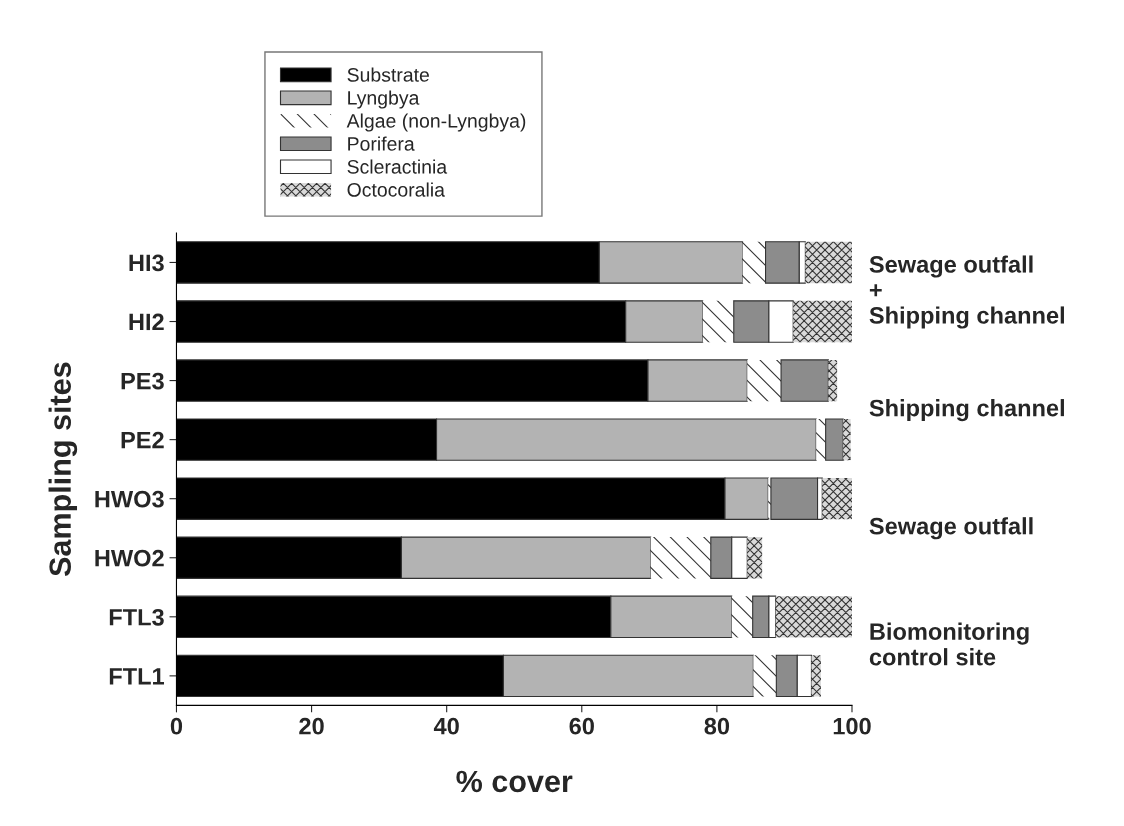 Image resolution: width=1124 pixels, height=826 pixels. Describe the element at coordinates (176, 726) in the screenshot. I see `x-tick-label: 0` at that location.